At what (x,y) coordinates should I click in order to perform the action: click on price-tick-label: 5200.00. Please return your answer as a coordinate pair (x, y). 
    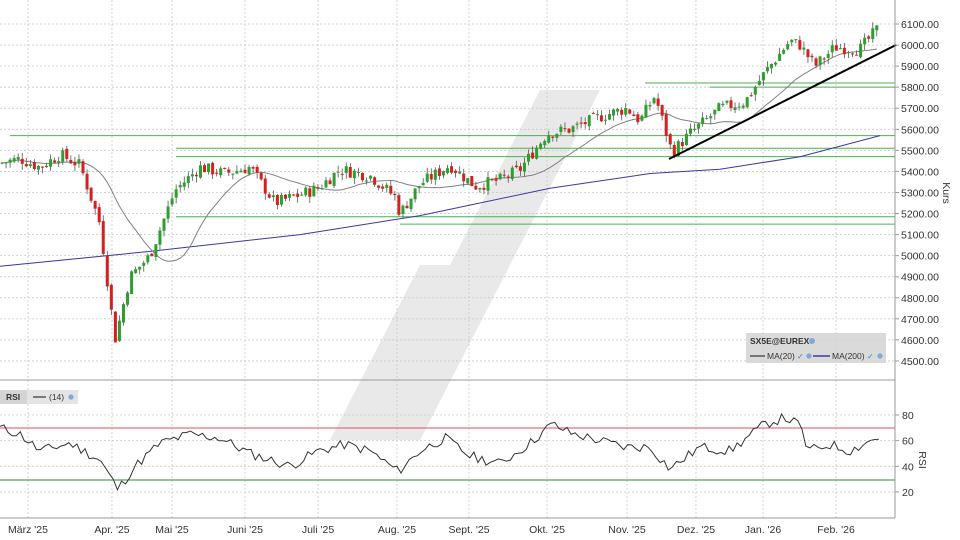
    Looking at the image, I should click on (920, 215).